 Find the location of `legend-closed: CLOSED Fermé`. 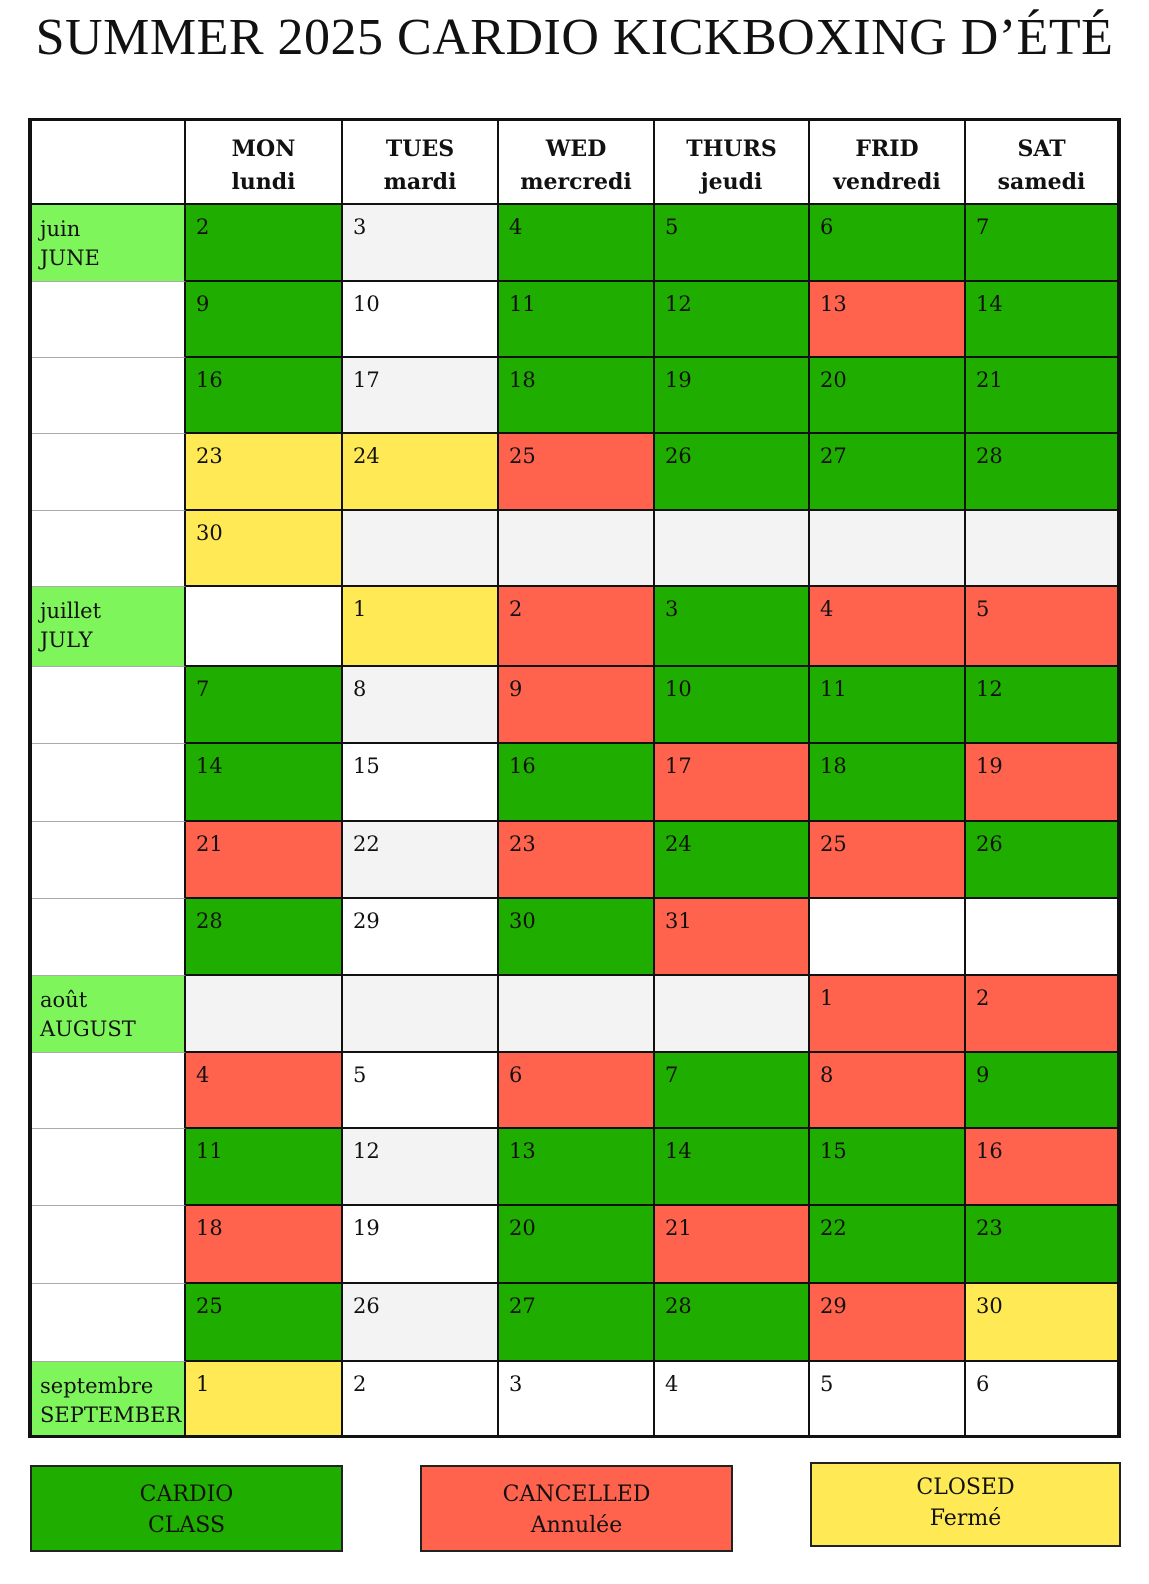

legend-closed: CLOSED Fermé is located at coordinates (965, 1504).